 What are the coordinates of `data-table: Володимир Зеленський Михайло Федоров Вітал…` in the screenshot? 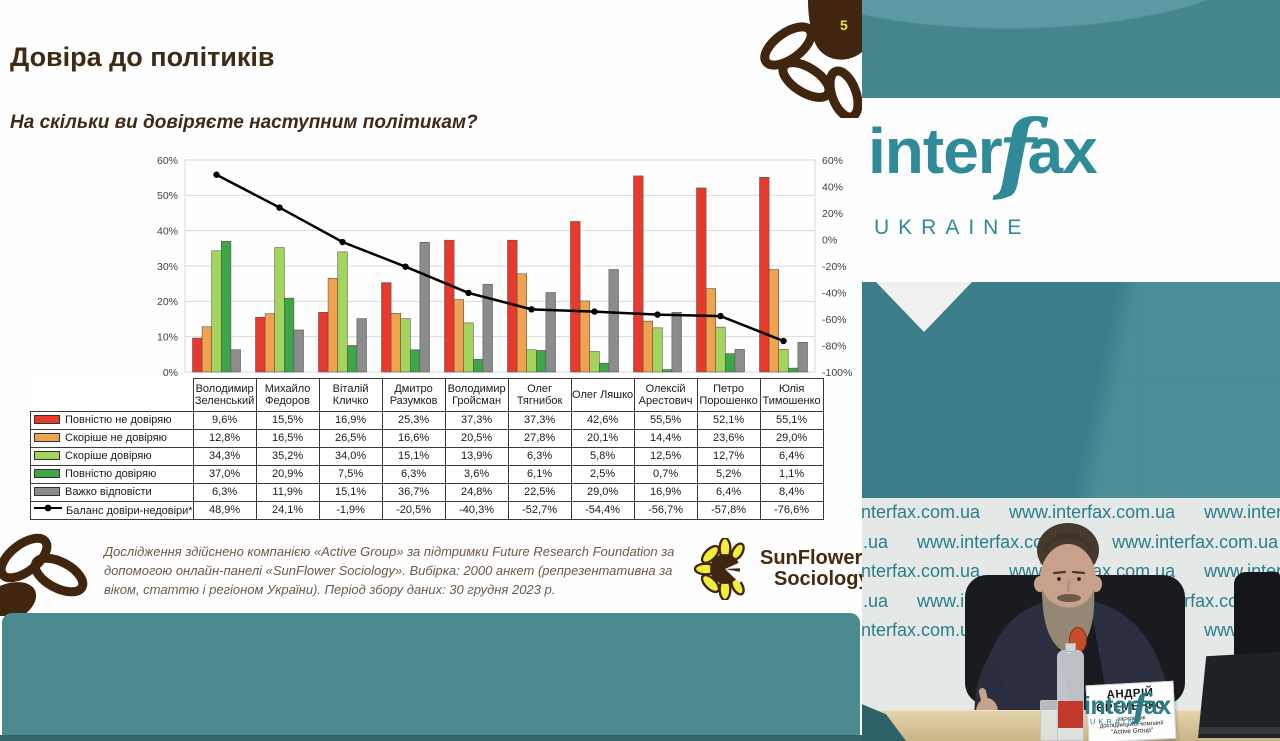 It's located at (427, 449).